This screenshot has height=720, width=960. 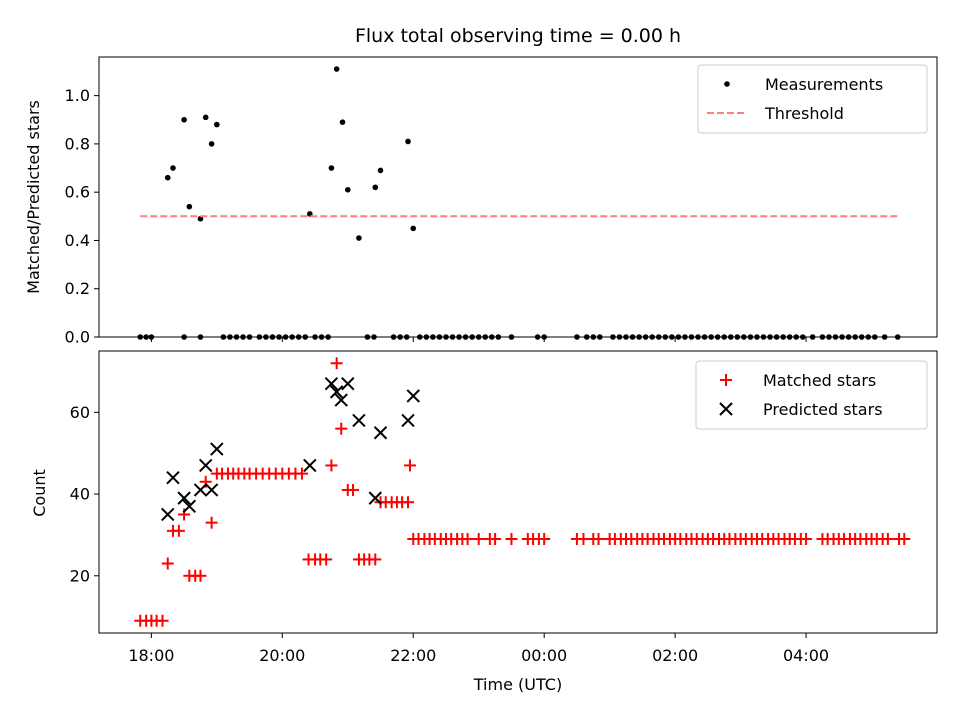 I want to click on bottom-y-axis-label: Count, so click(x=39, y=493).